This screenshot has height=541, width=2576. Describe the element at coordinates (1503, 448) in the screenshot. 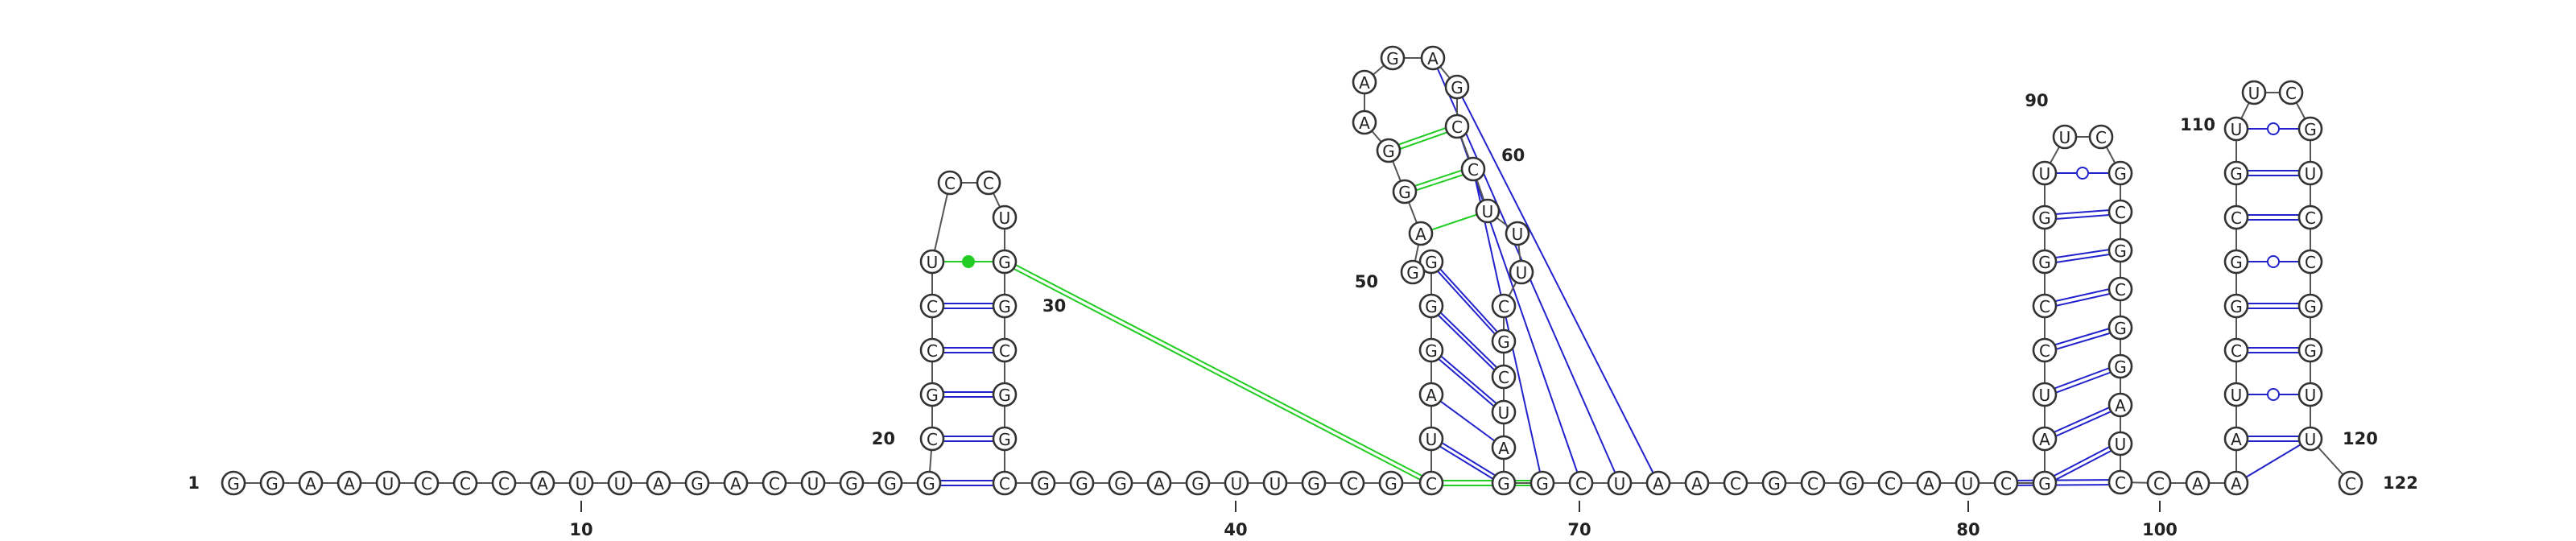

I see `nucleotide-letter: A` at that location.